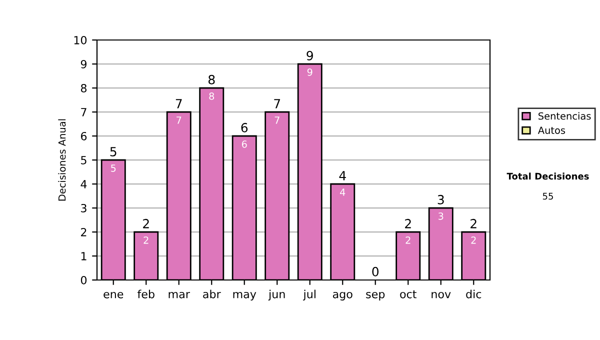  Describe the element at coordinates (83, 208) in the screenshot. I see `y-tick-label: 3` at that location.